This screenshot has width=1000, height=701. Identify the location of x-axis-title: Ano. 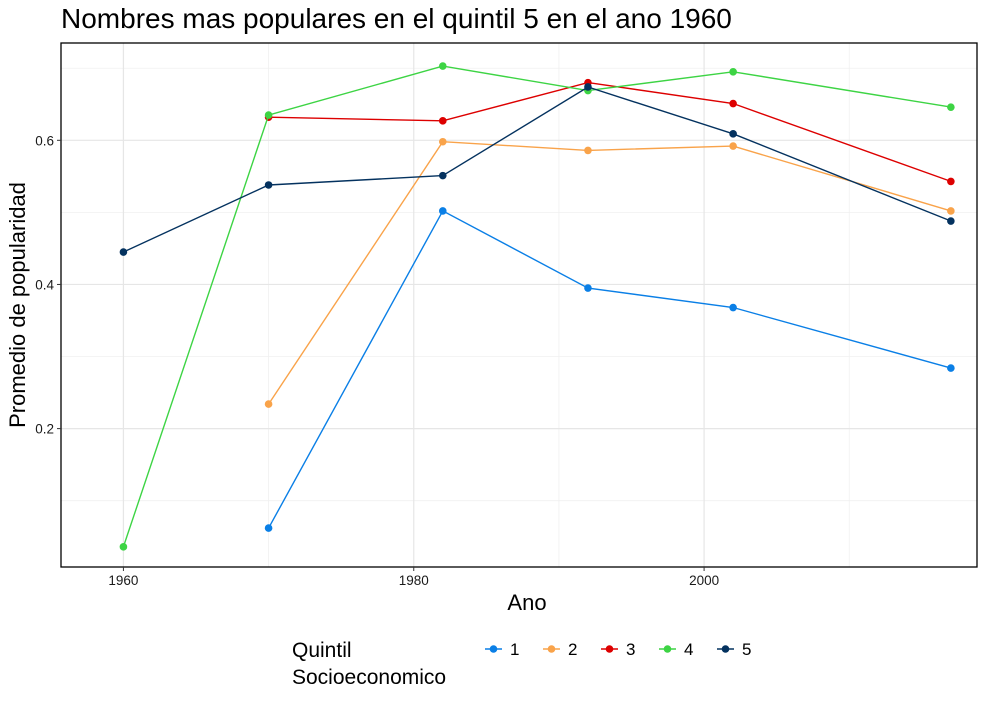
(526, 602).